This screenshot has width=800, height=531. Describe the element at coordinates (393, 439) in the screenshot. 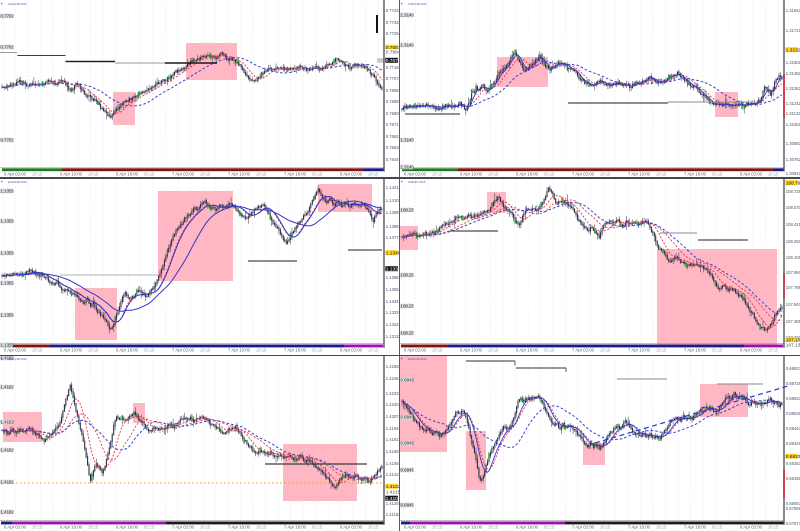

I see `svg-text: 1.41812` at that location.